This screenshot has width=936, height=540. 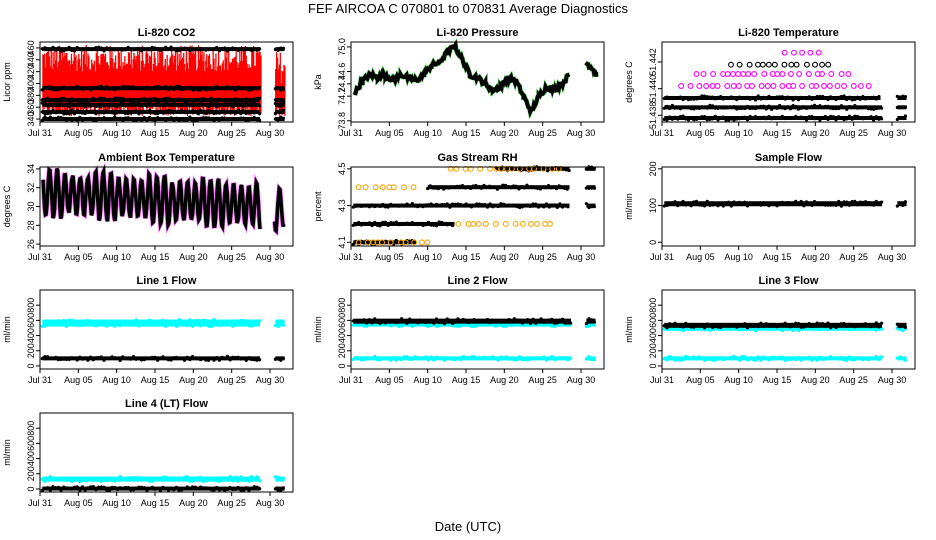 I want to click on y-tick-label: 400, so click(x=31, y=335).